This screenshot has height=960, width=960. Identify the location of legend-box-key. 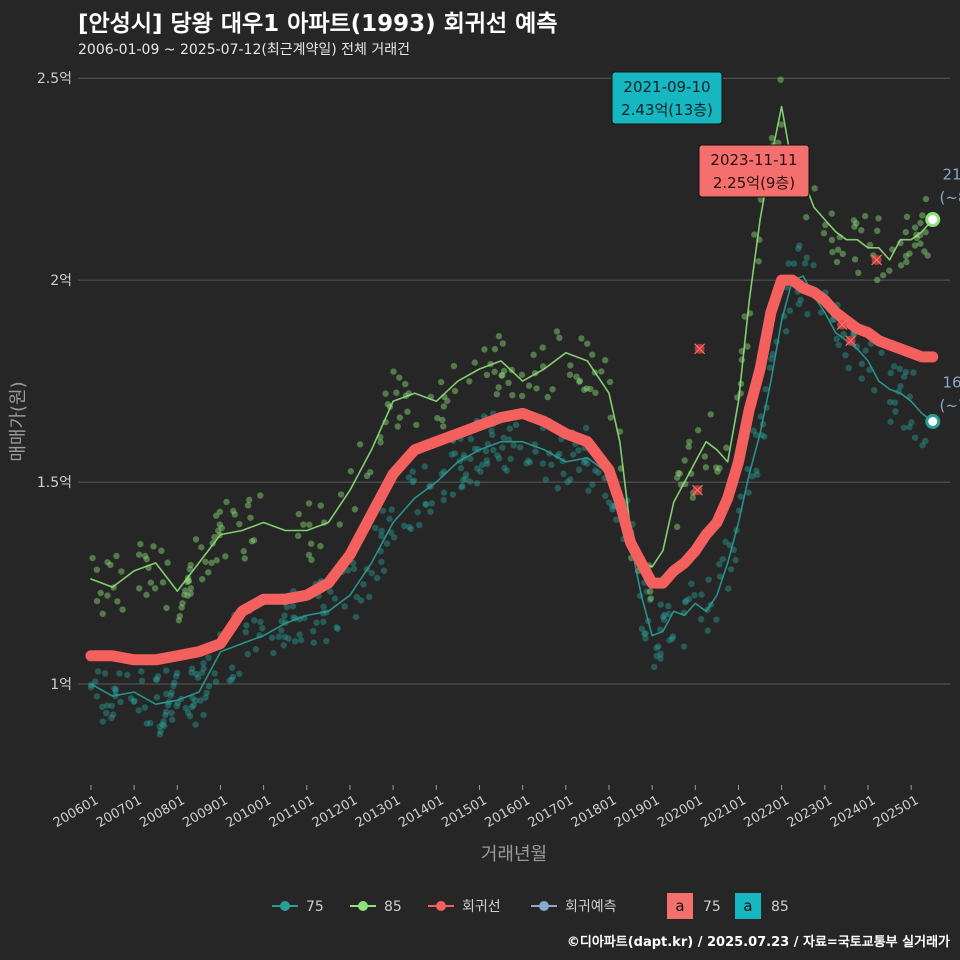
(748, 906).